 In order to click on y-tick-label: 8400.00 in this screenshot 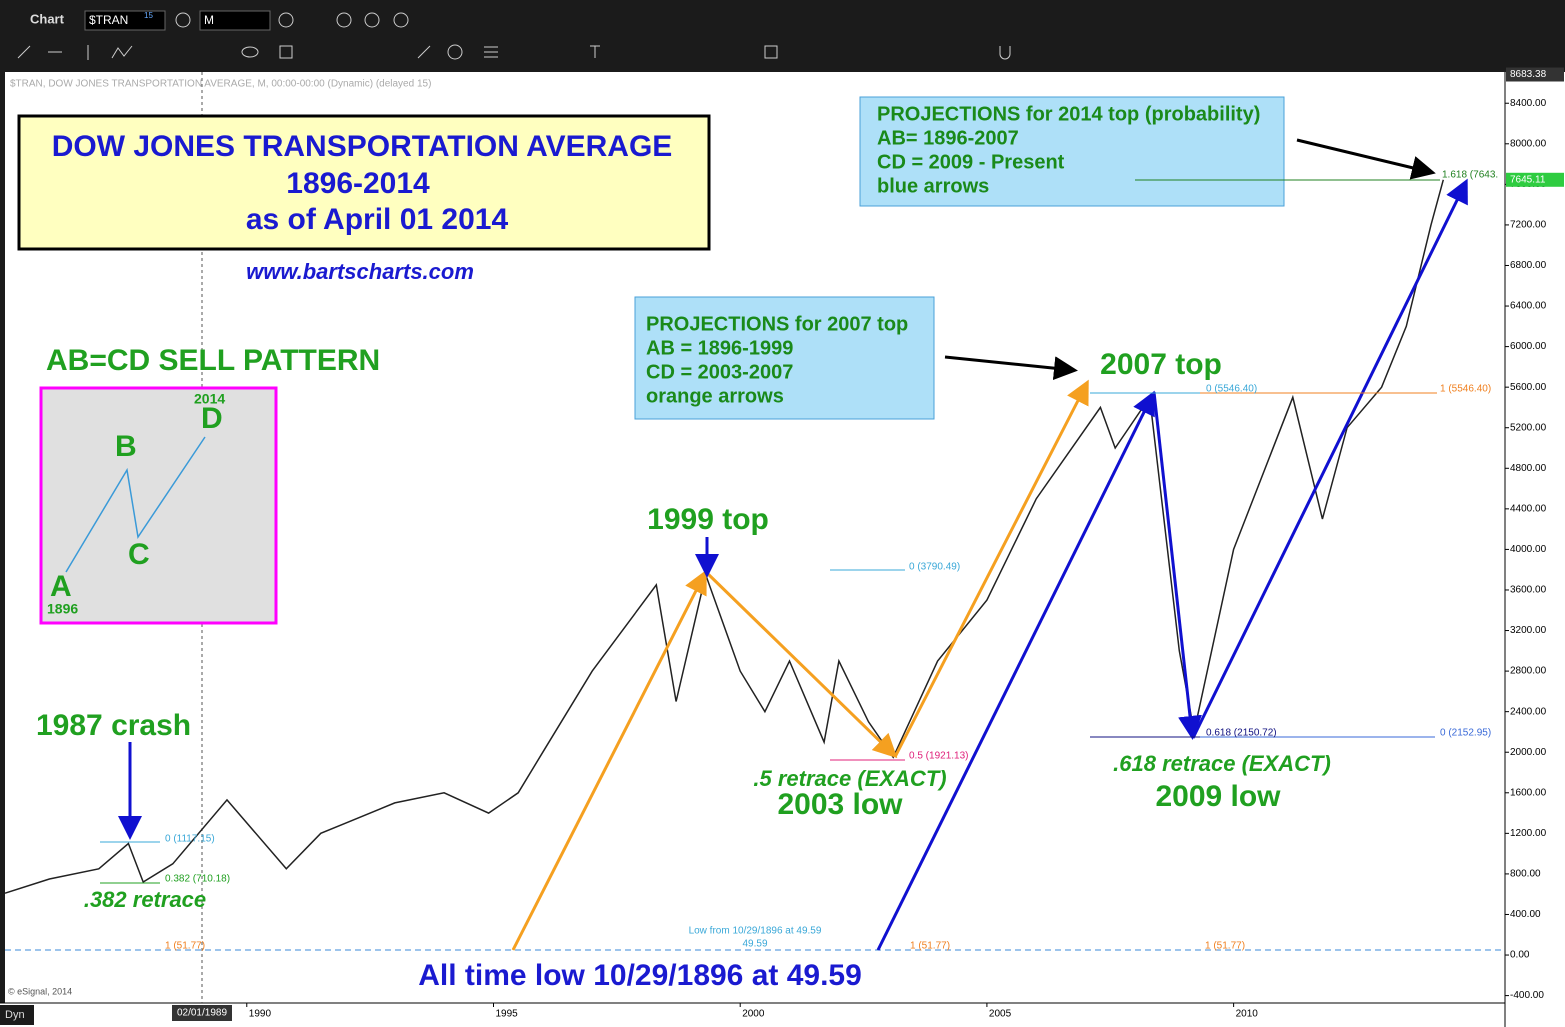, I will do `click(1528, 103)`.